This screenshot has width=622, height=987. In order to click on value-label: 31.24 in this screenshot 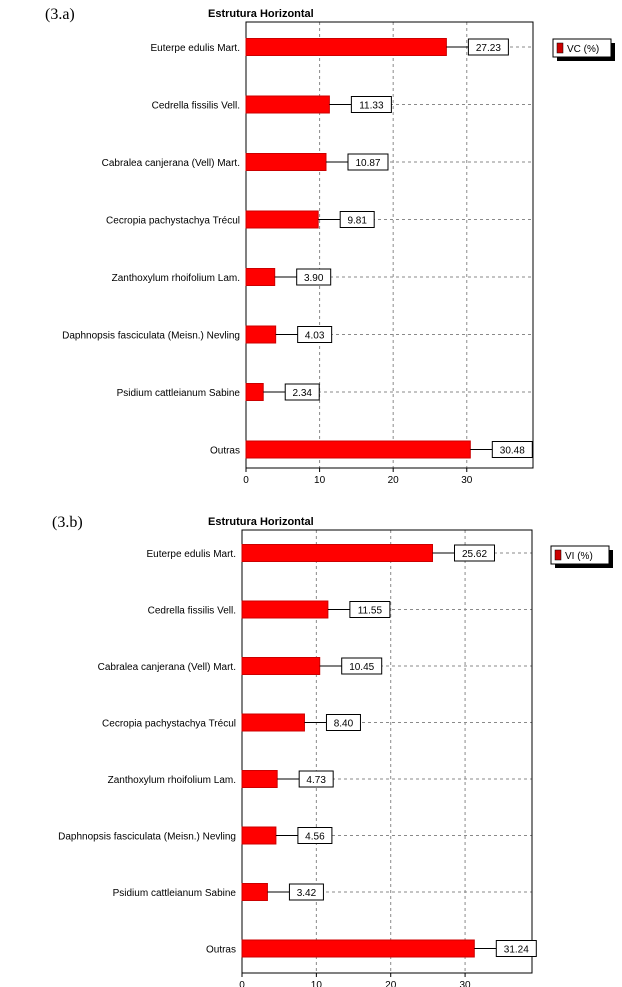, I will do `click(516, 950)`.